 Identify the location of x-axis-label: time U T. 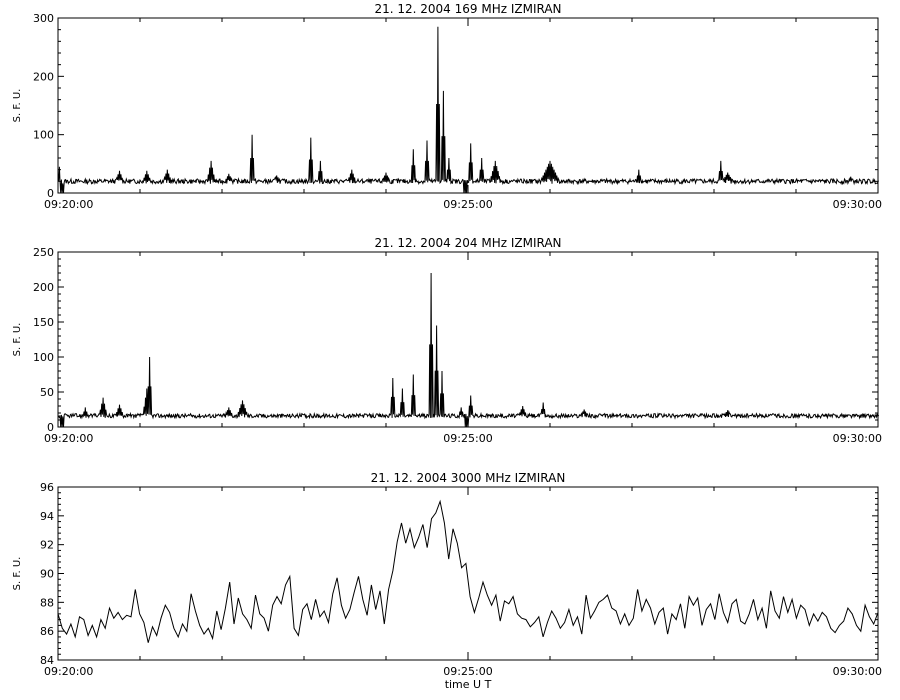
(468, 684).